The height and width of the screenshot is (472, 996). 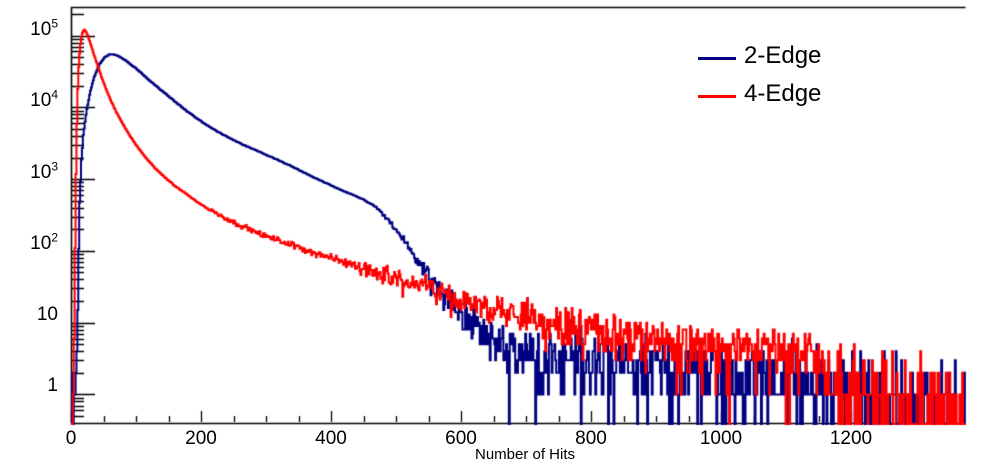 I want to click on x-tick-label-200: 200, so click(x=201, y=438).